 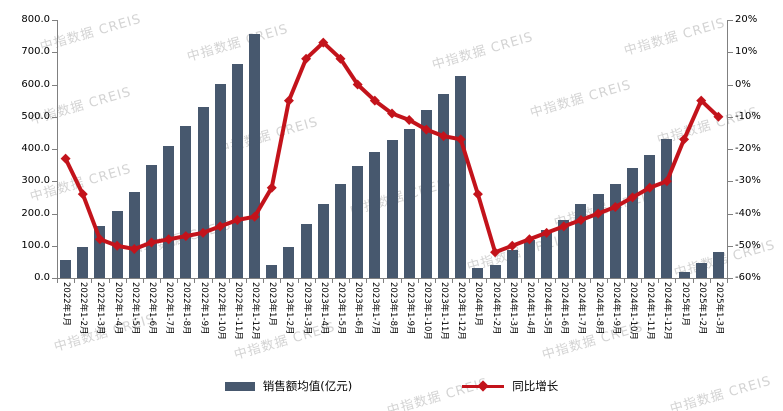 What do you see at coordinates (35, 84) in the screenshot?
I see `left-axis-tick-label: 600.0` at bounding box center [35, 84].